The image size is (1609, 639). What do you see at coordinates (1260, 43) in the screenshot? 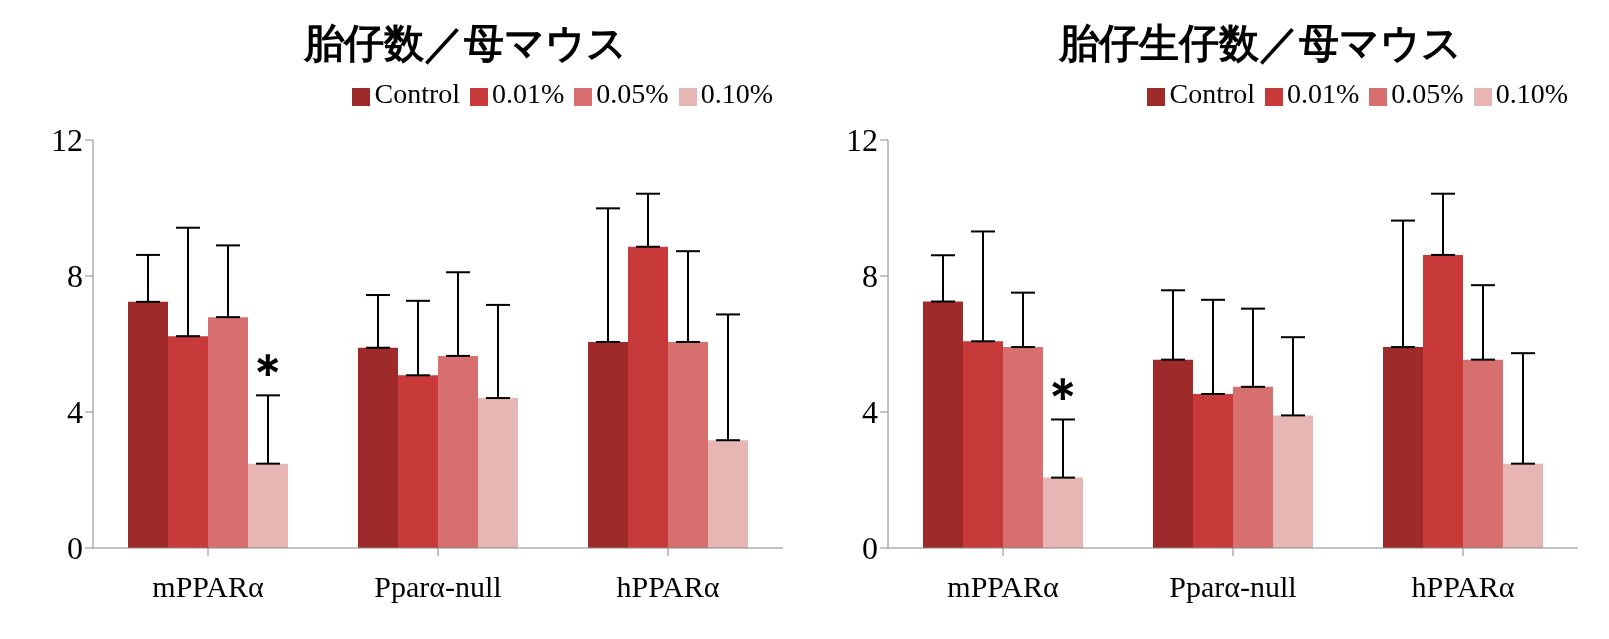
I see `chart-title: 胎仔生仔数／母マウス` at bounding box center [1260, 43].